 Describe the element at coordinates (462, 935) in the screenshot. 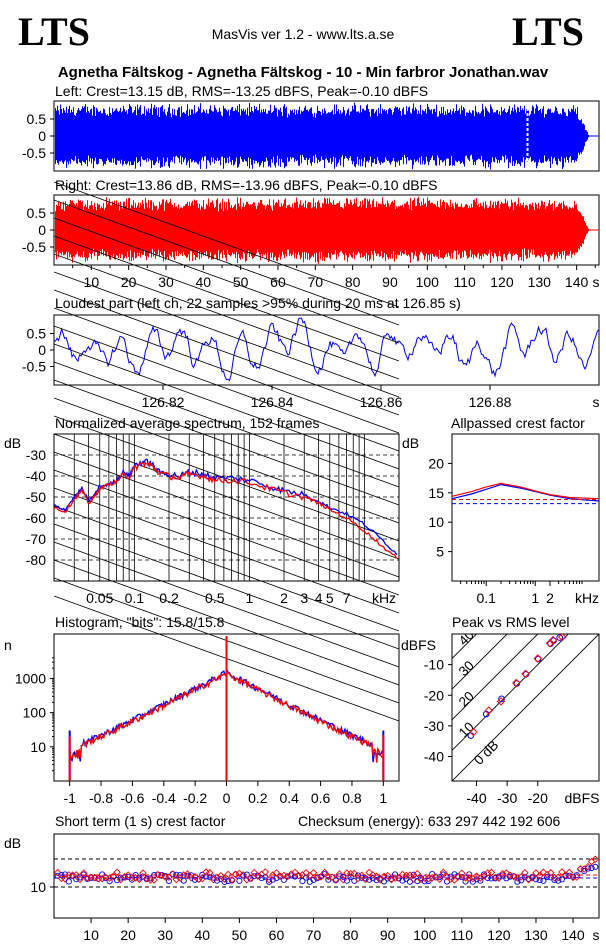

I see `short-crest-xtick-label: 110` at that location.